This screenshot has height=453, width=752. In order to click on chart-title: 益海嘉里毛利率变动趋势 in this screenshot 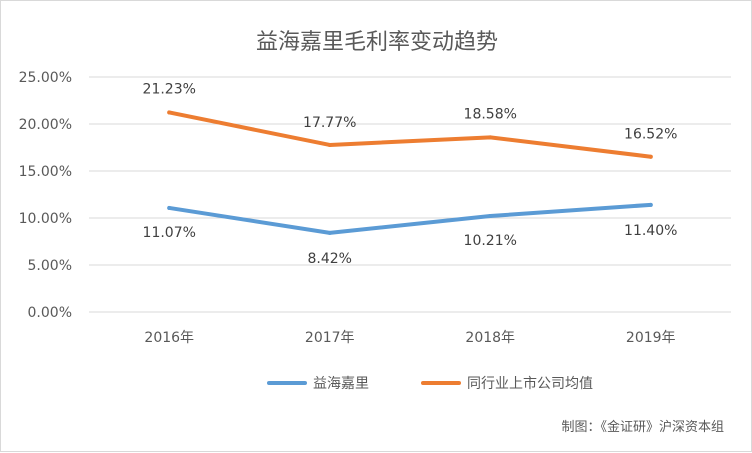, I will do `click(377, 42)`.